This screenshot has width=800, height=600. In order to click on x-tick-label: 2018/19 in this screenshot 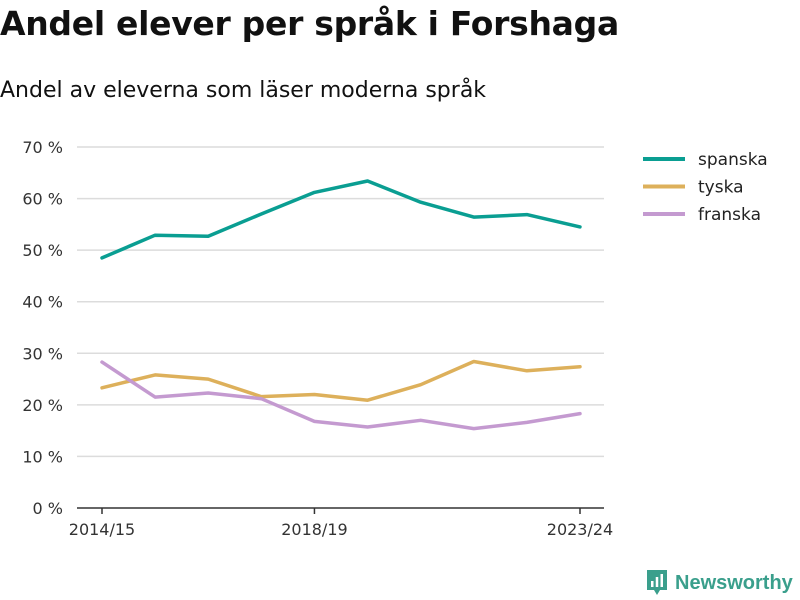, I will do `click(314, 529)`.